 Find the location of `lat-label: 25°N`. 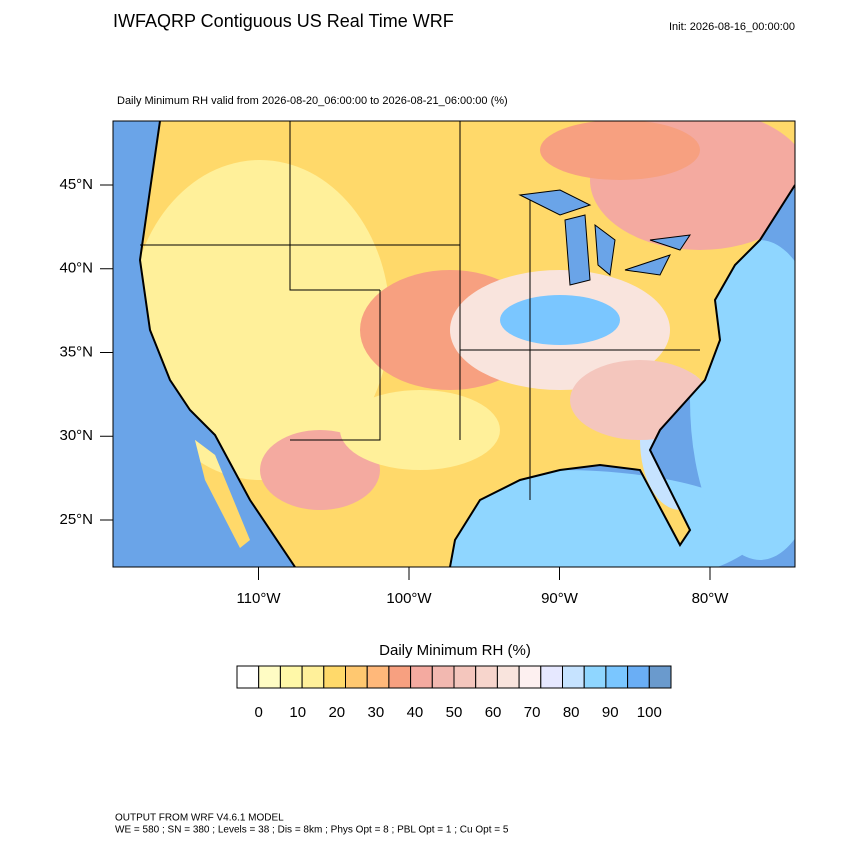

lat-label: 25°N is located at coordinates (76, 519).